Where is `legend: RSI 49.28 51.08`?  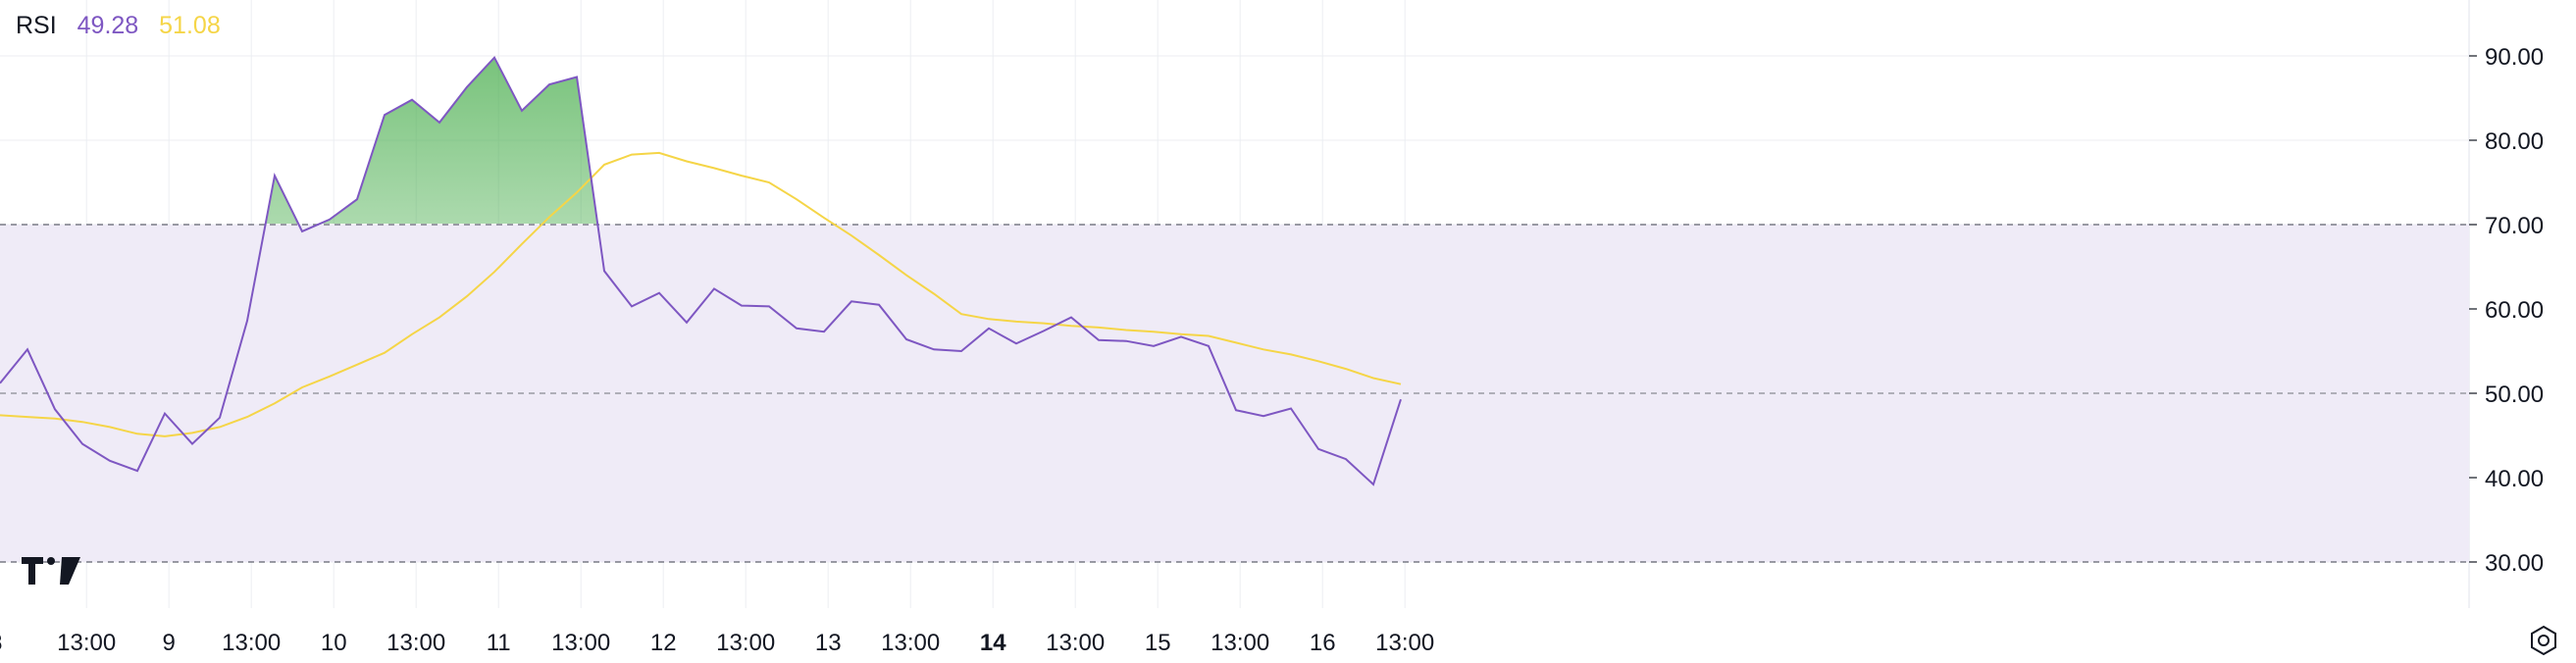
legend: RSI 49.28 51.08 is located at coordinates (125, 26).